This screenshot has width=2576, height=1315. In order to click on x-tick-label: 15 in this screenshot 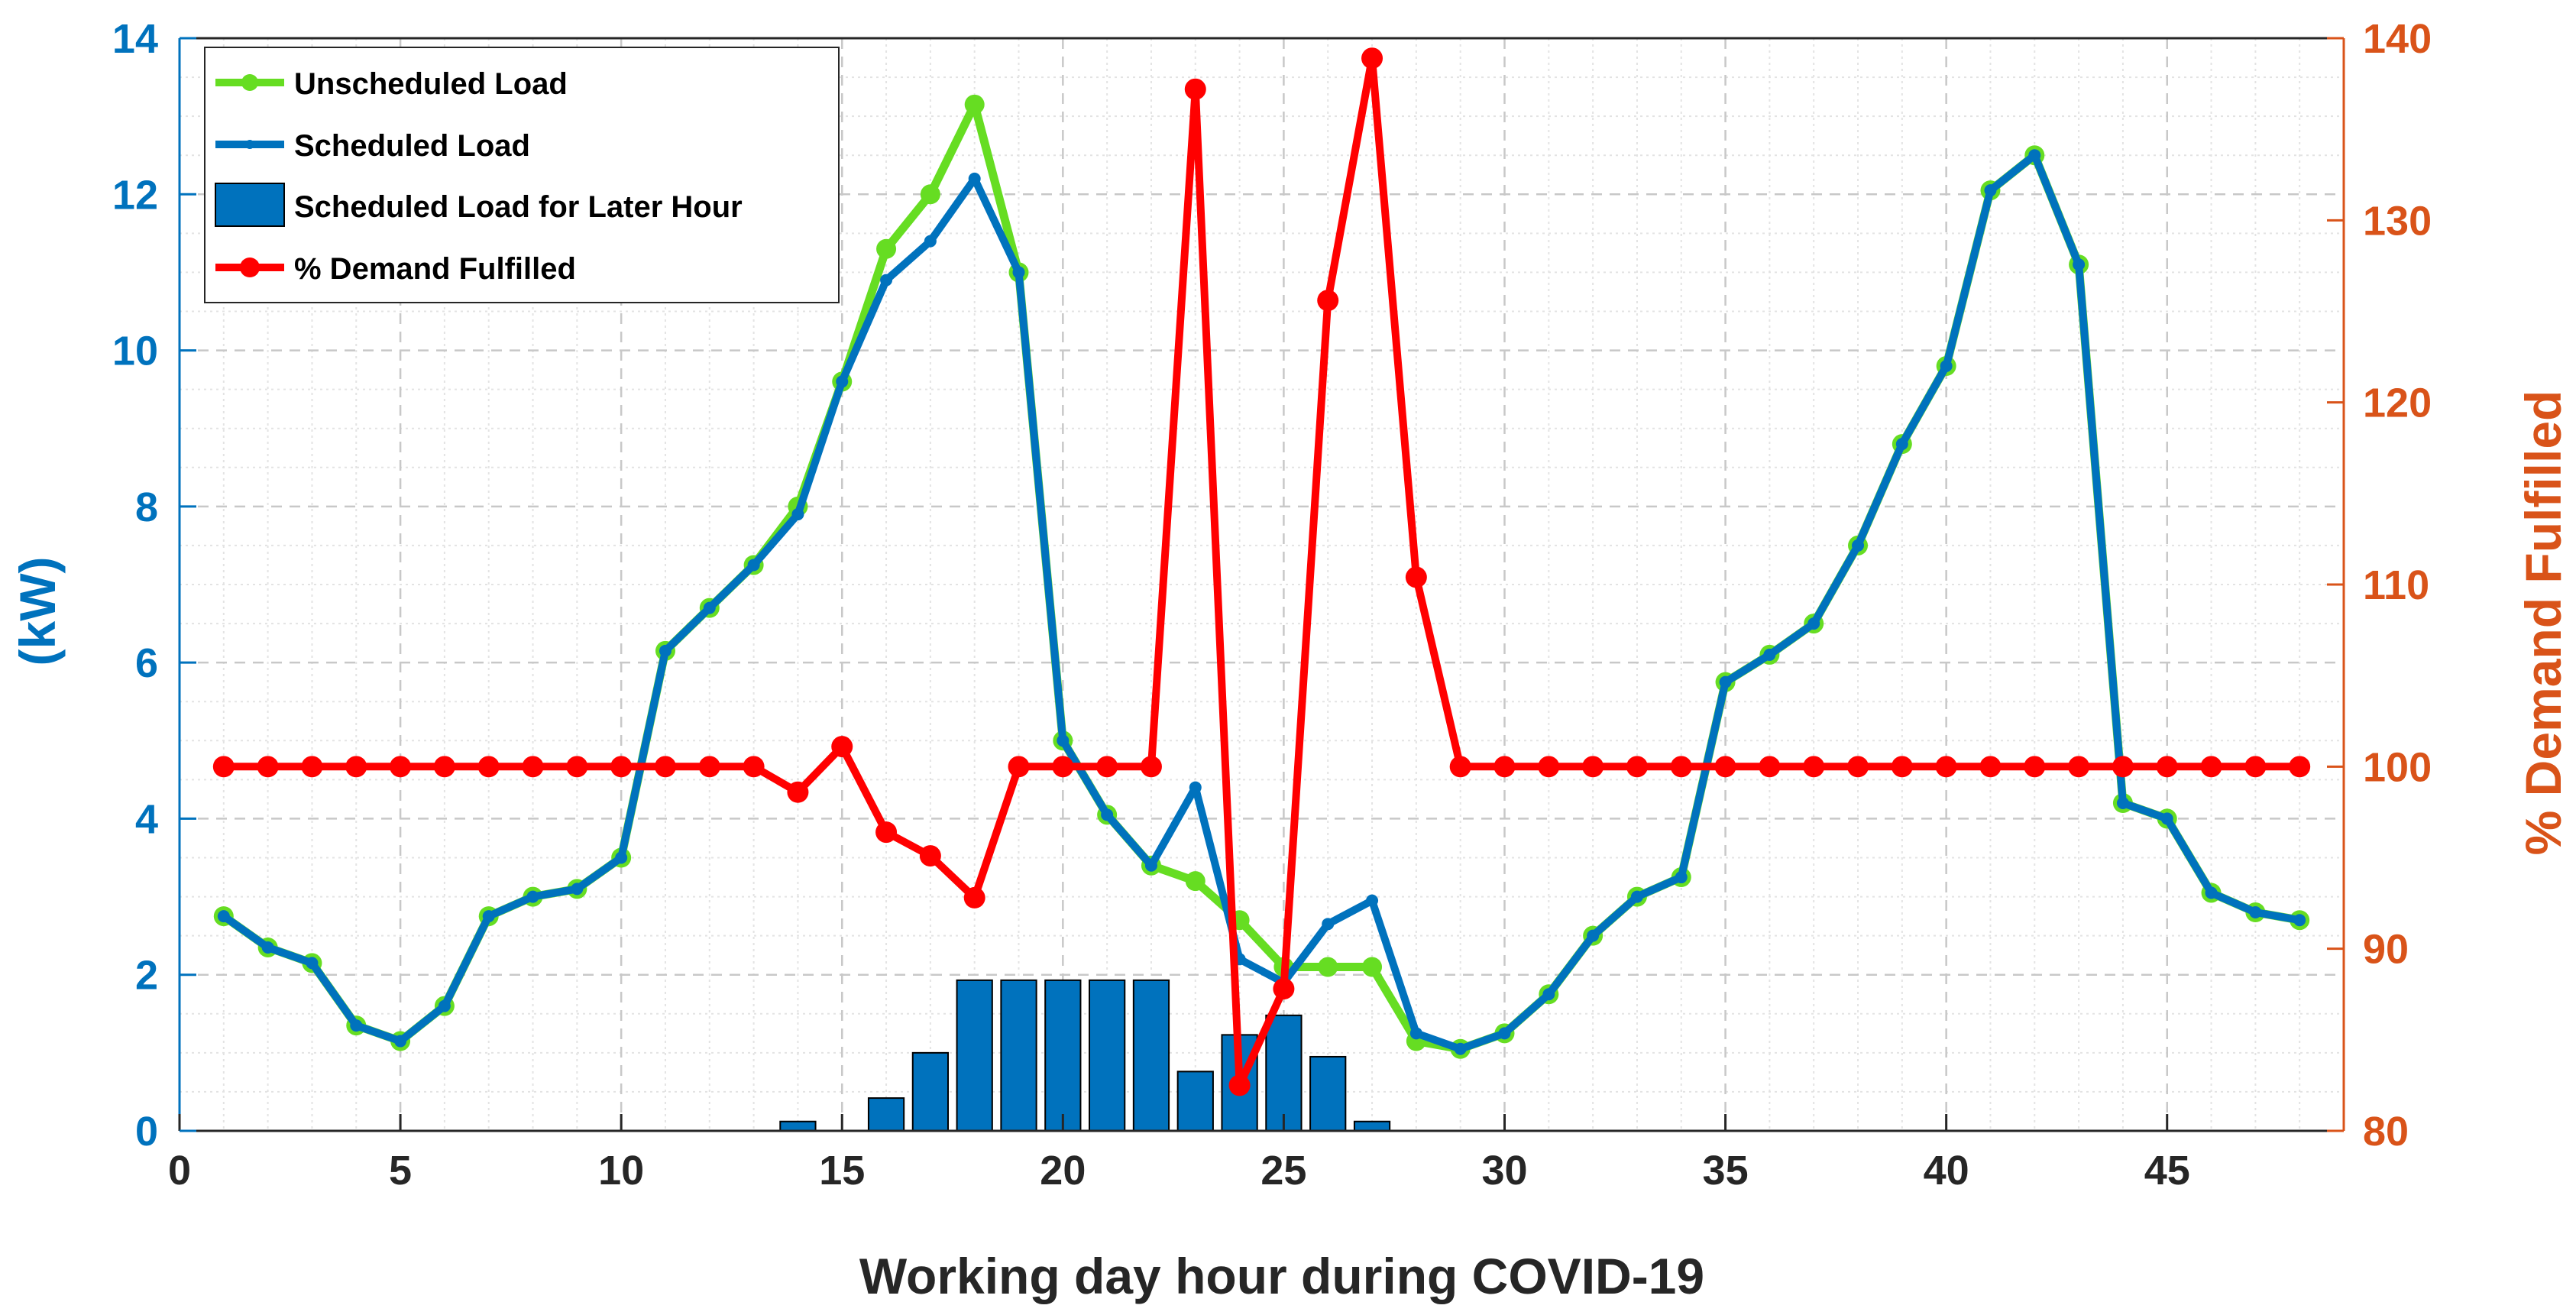, I will do `click(842, 1171)`.